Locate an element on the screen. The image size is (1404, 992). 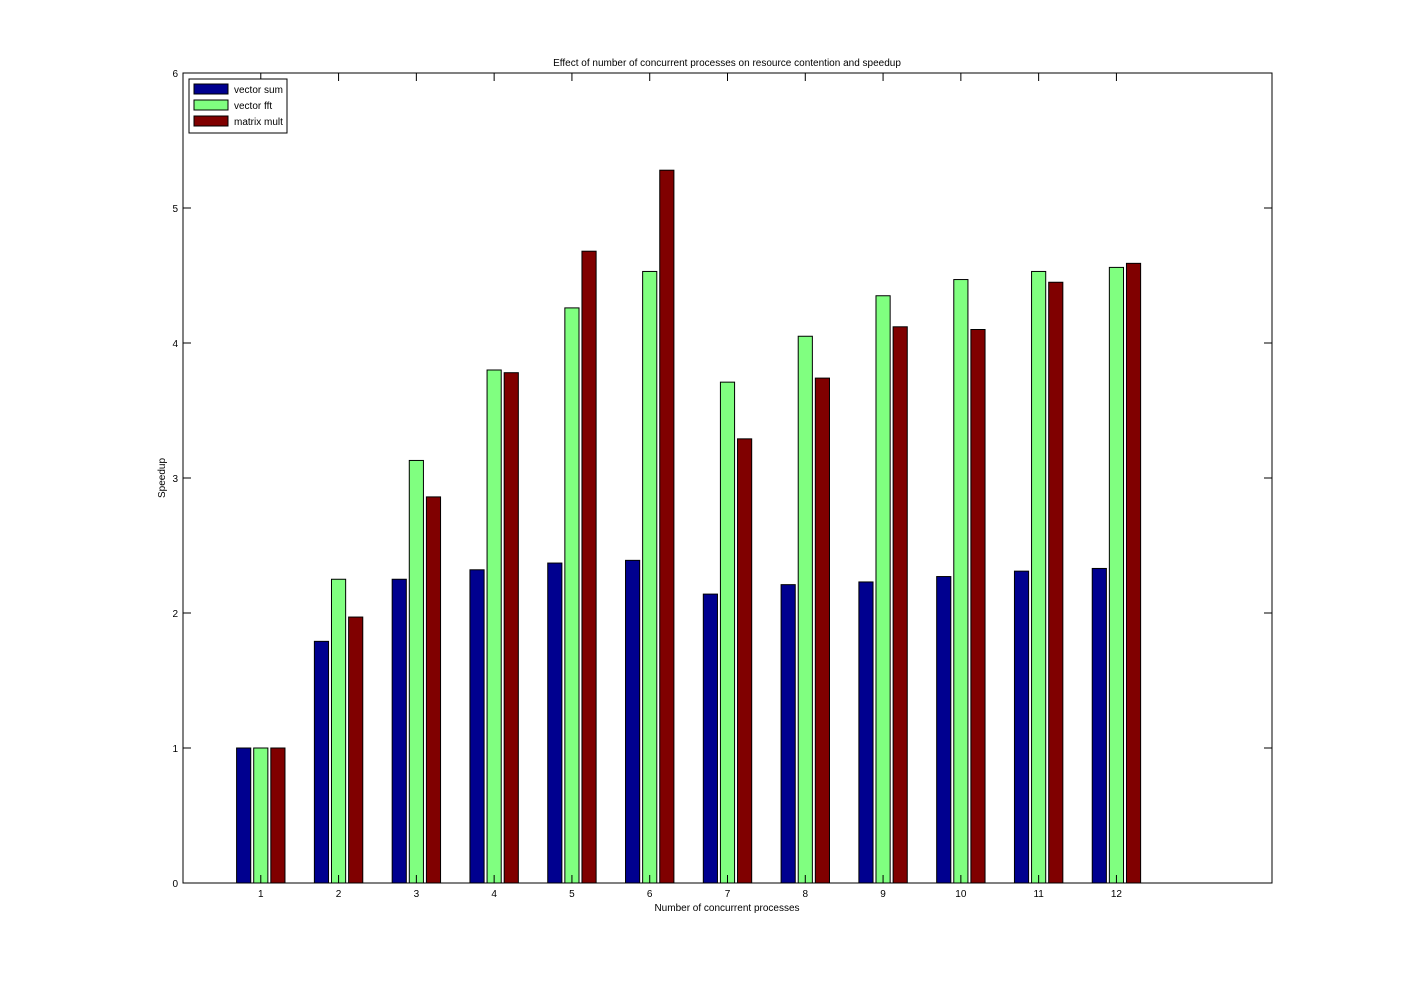
y-tick-label: 5 is located at coordinates (175, 209).